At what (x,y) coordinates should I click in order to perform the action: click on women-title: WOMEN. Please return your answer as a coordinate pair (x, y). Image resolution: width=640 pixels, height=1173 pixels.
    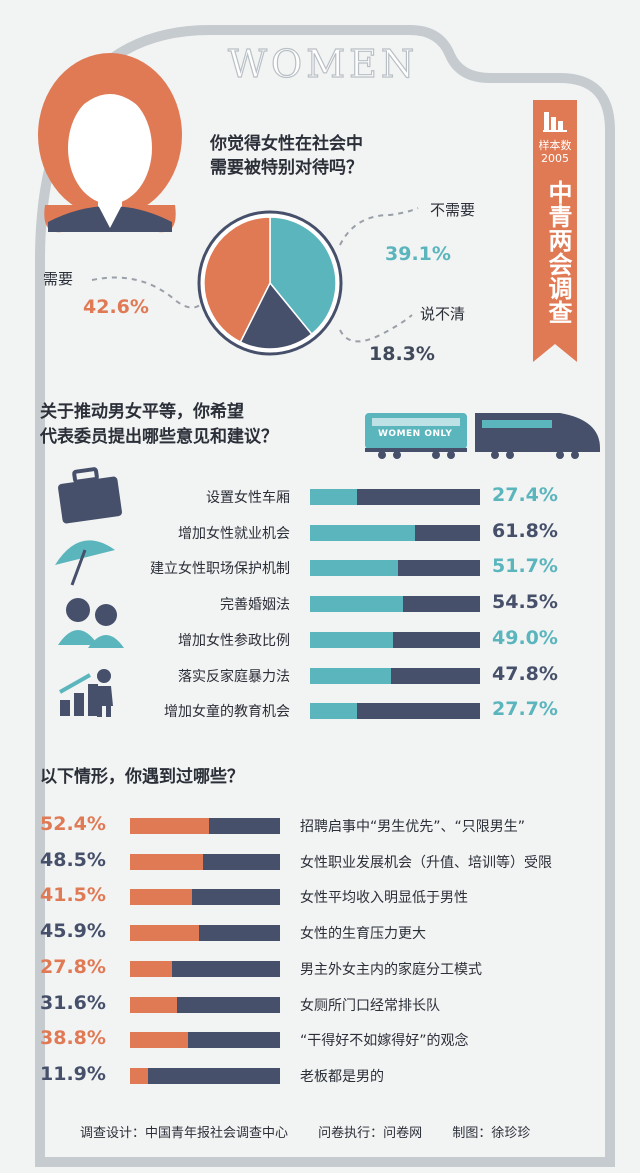
    Looking at the image, I should click on (323, 63).